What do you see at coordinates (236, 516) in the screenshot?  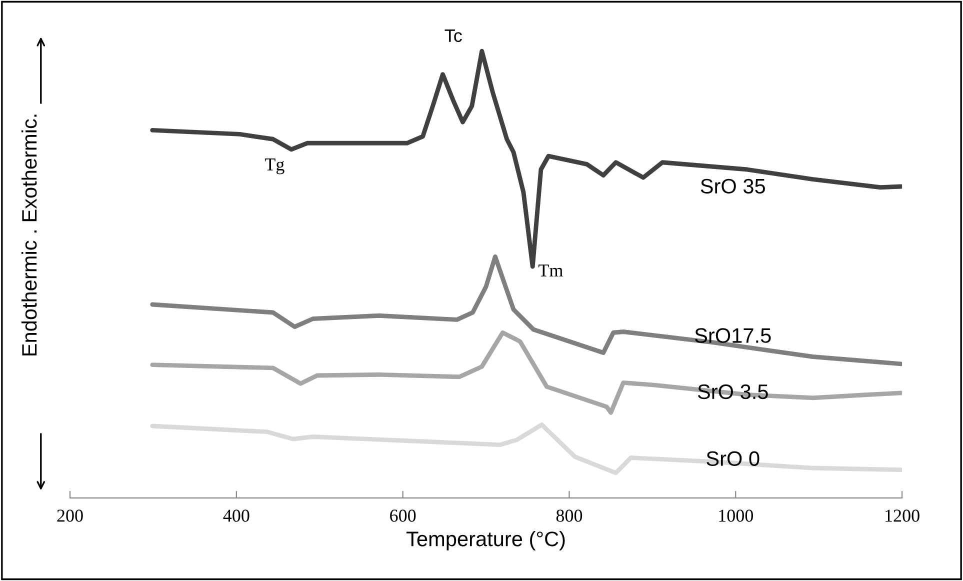 I see `x-tick-label: 400` at bounding box center [236, 516].